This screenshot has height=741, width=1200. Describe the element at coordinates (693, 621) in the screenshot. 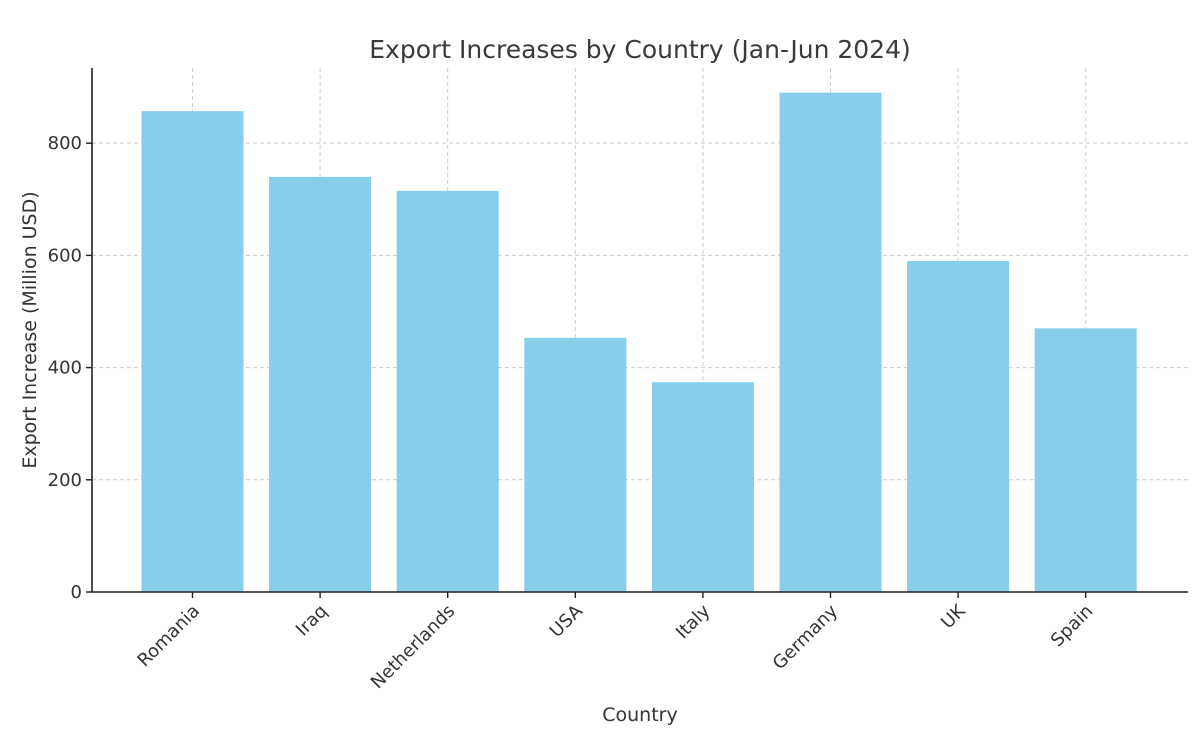

I see `x-tick-label: Italy` at that location.